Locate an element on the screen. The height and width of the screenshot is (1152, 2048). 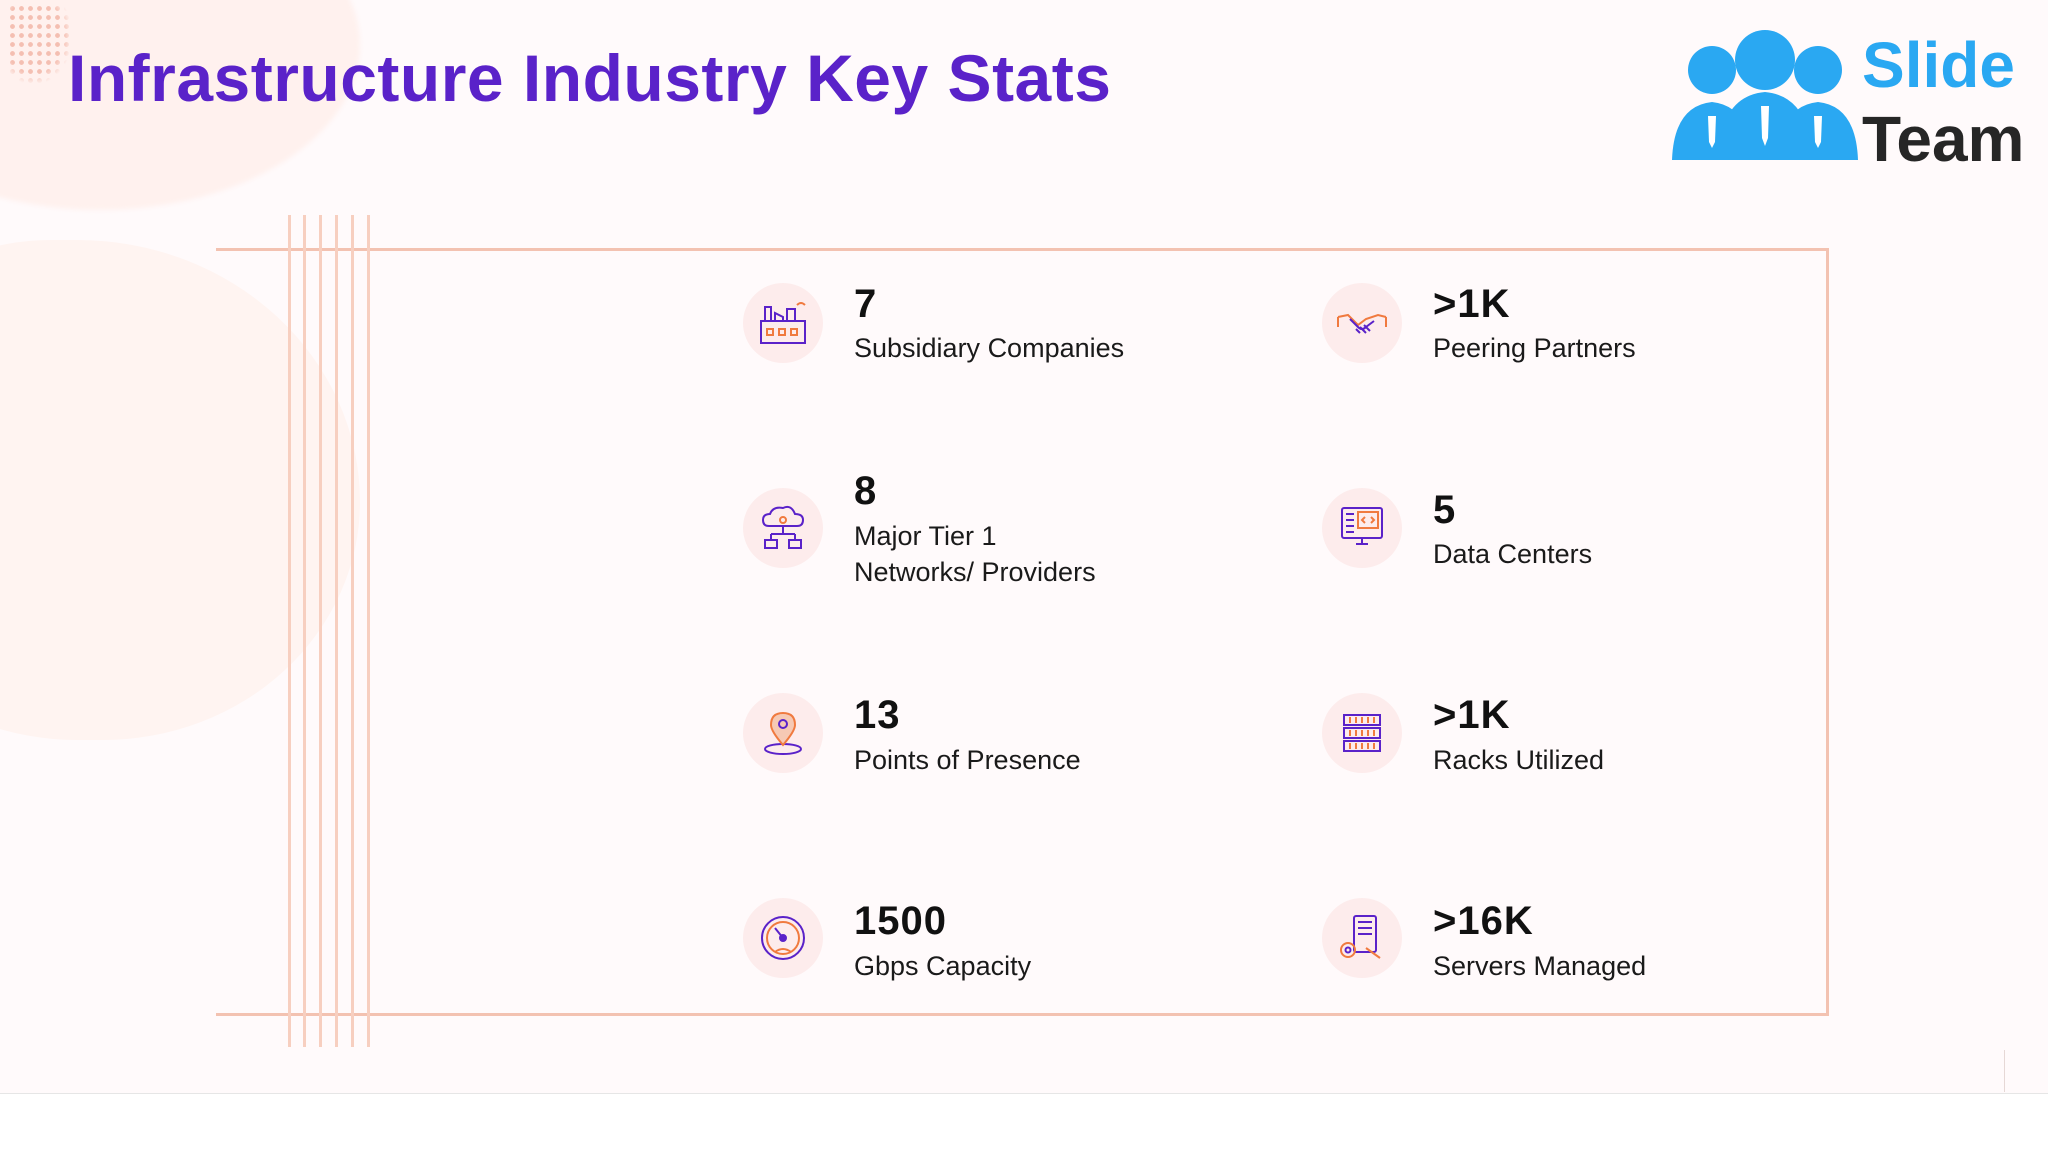
logo-text-team: Team is located at coordinates (1943, 139).